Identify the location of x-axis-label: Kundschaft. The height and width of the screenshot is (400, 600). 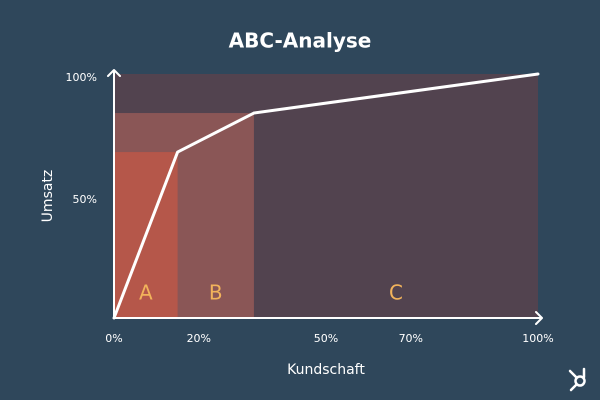
(326, 370).